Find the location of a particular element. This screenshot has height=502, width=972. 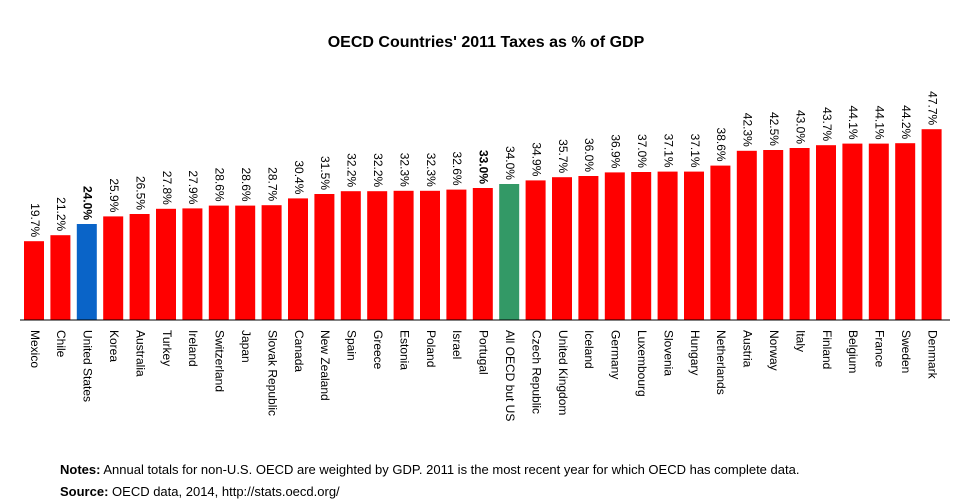

bar-canada is located at coordinates (298, 259).